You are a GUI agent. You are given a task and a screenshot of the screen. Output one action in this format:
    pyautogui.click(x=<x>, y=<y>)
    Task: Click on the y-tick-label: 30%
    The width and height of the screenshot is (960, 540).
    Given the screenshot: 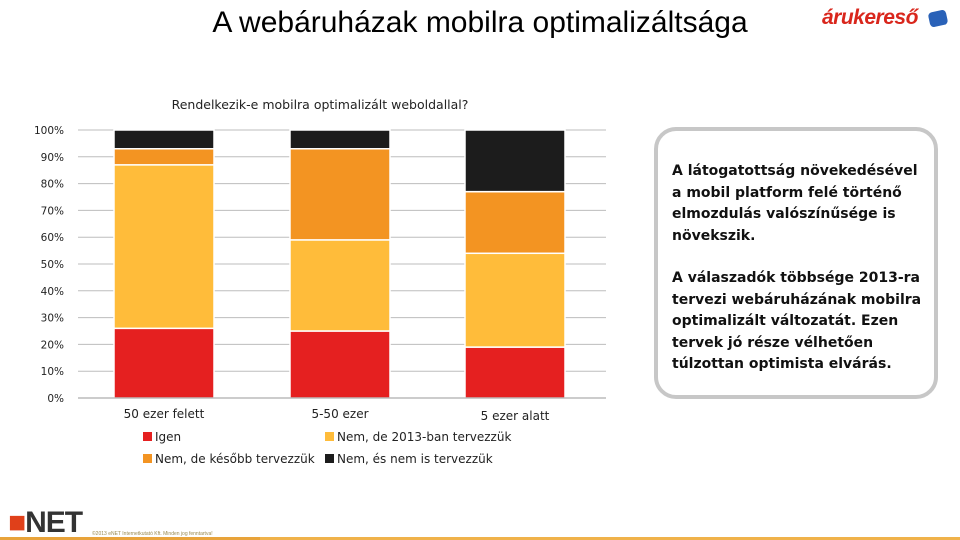 What is the action you would take?
    pyautogui.click(x=52, y=319)
    